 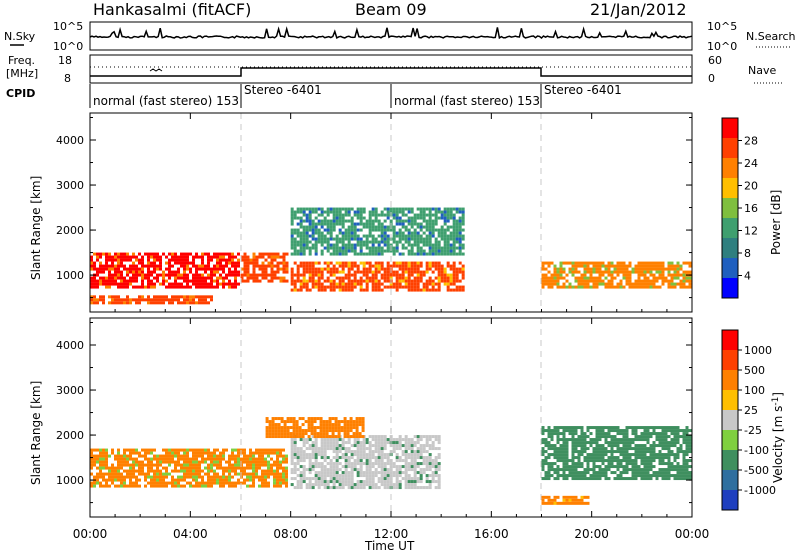 What do you see at coordinates (172, 9) in the screenshot?
I see `station-title: Hankasalmi (fitACF)` at bounding box center [172, 9].